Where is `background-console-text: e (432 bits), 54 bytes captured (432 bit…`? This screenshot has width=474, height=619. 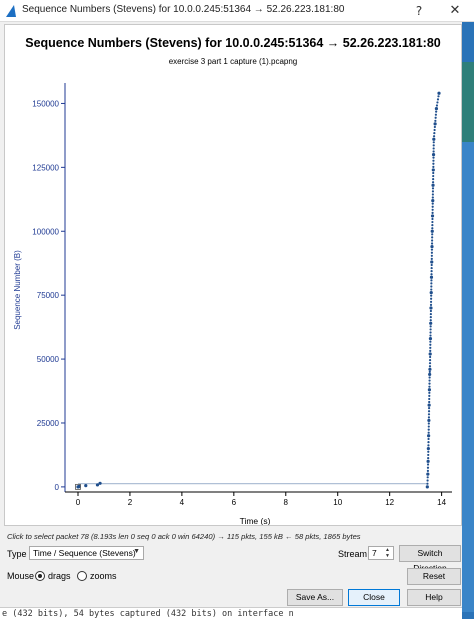 background-console-text: e (432 bits), 54 bytes captured (432 bit… is located at coordinates (231, 613).